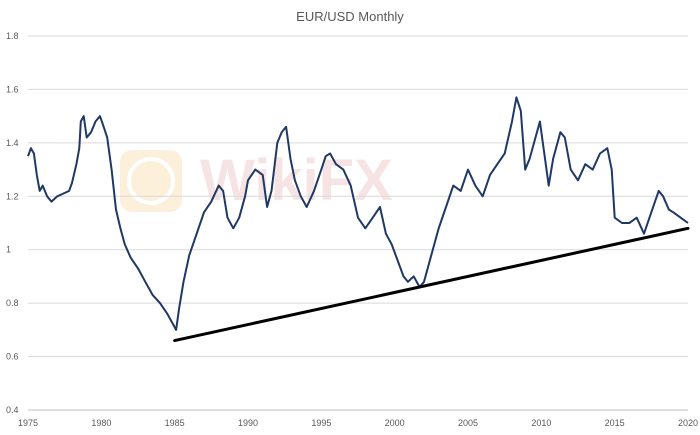  Describe the element at coordinates (12, 89) in the screenshot. I see `y-tick-label: 1.6` at that location.